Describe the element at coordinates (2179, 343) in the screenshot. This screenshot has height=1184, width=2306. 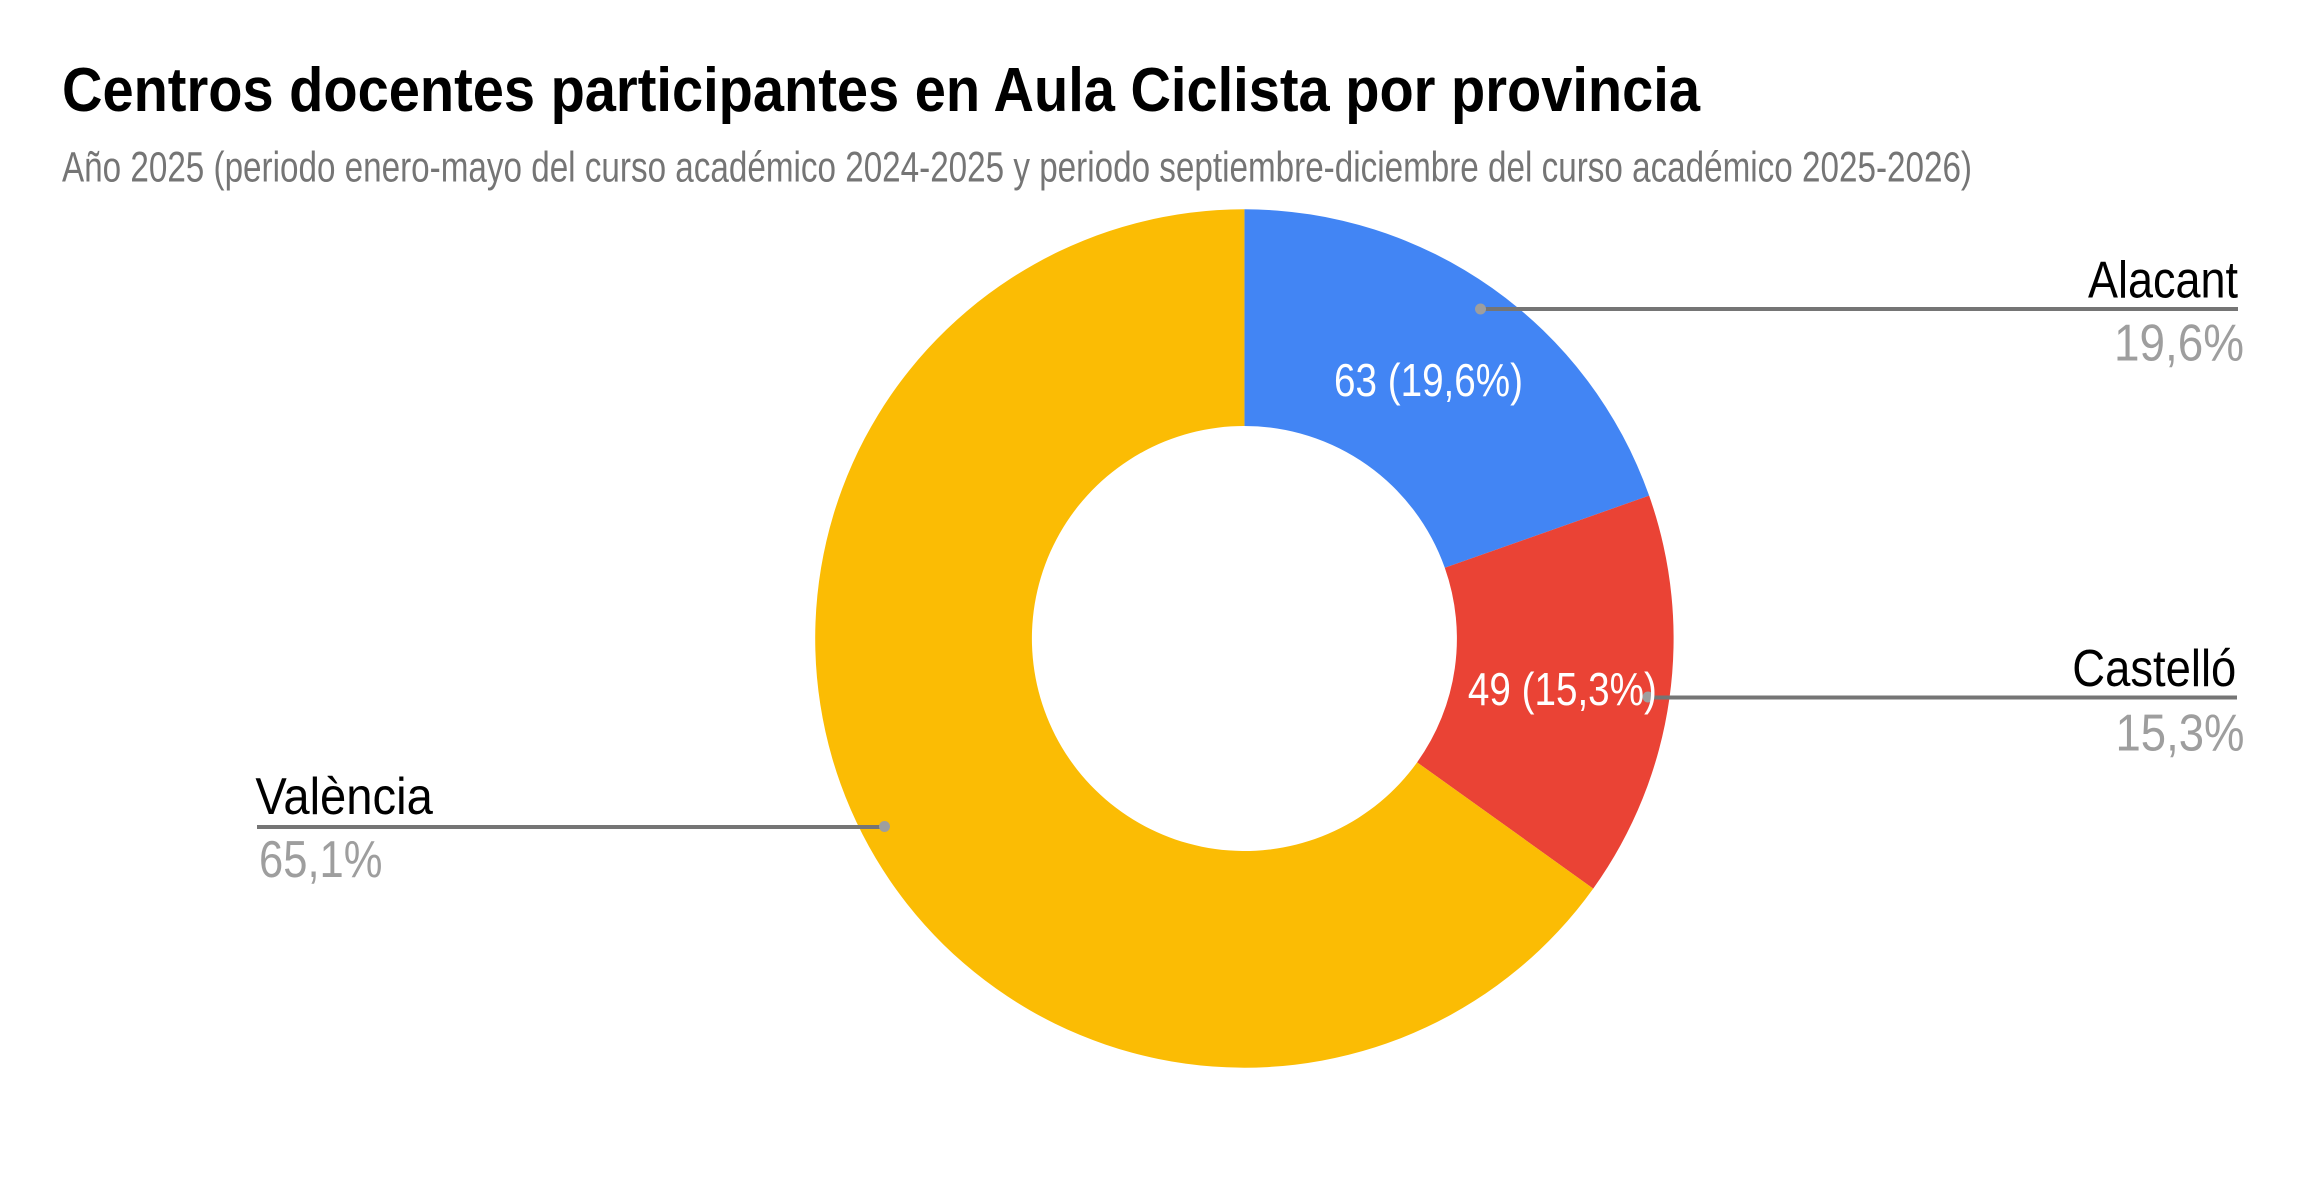
I see `svg-text: 19,6%` at that location.